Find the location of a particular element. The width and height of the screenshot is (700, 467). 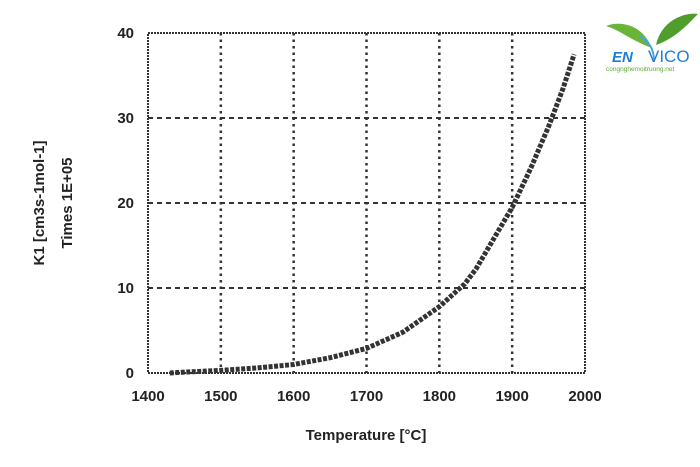

x-tick-label: 1800 is located at coordinates (439, 396).